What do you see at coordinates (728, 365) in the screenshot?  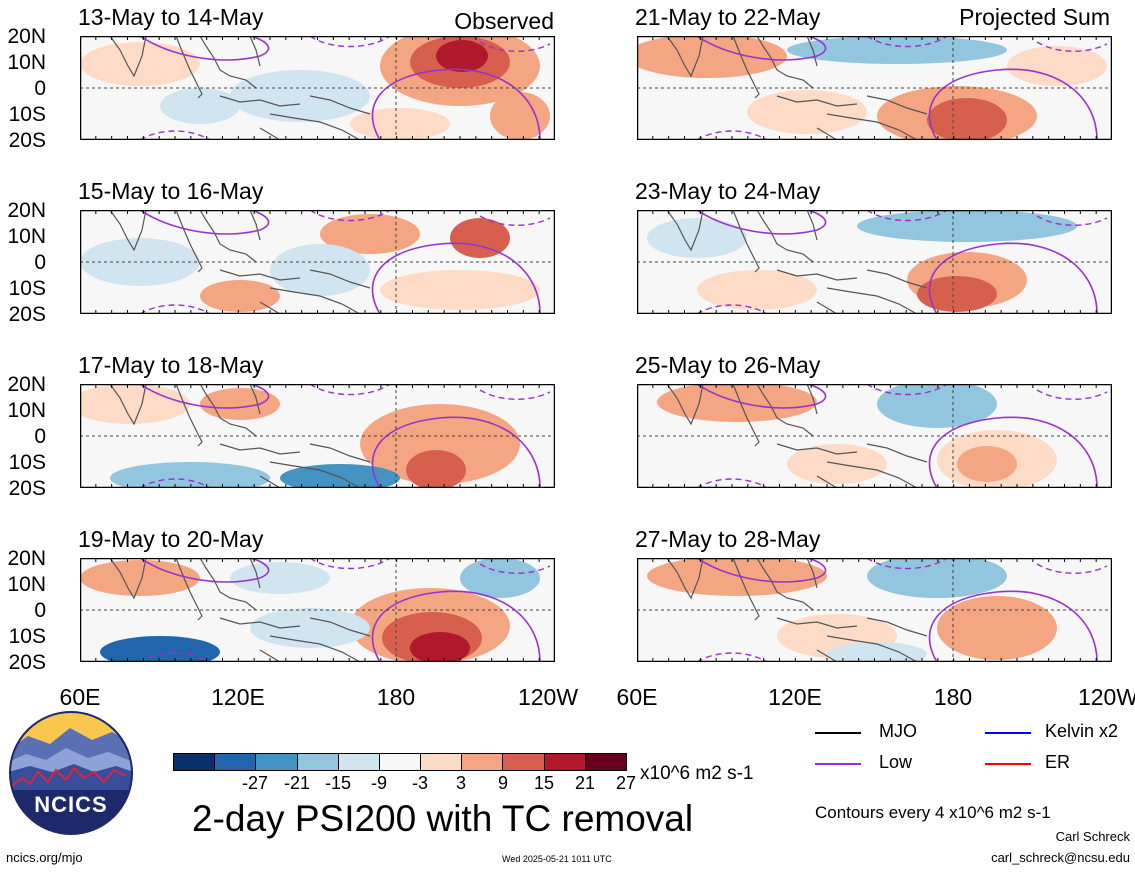 I see `panel-title: 25-May to 26-May` at bounding box center [728, 365].